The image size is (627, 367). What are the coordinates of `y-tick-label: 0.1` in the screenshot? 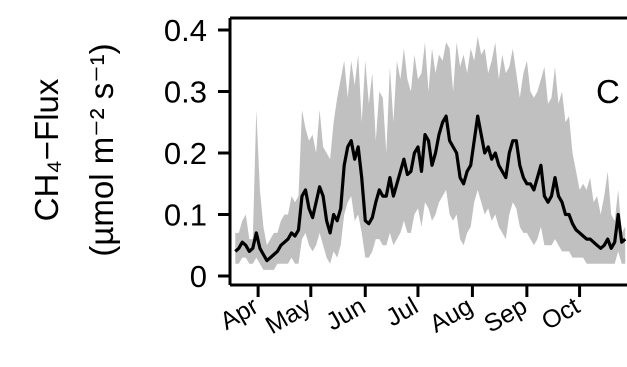 It's located at (185, 215).